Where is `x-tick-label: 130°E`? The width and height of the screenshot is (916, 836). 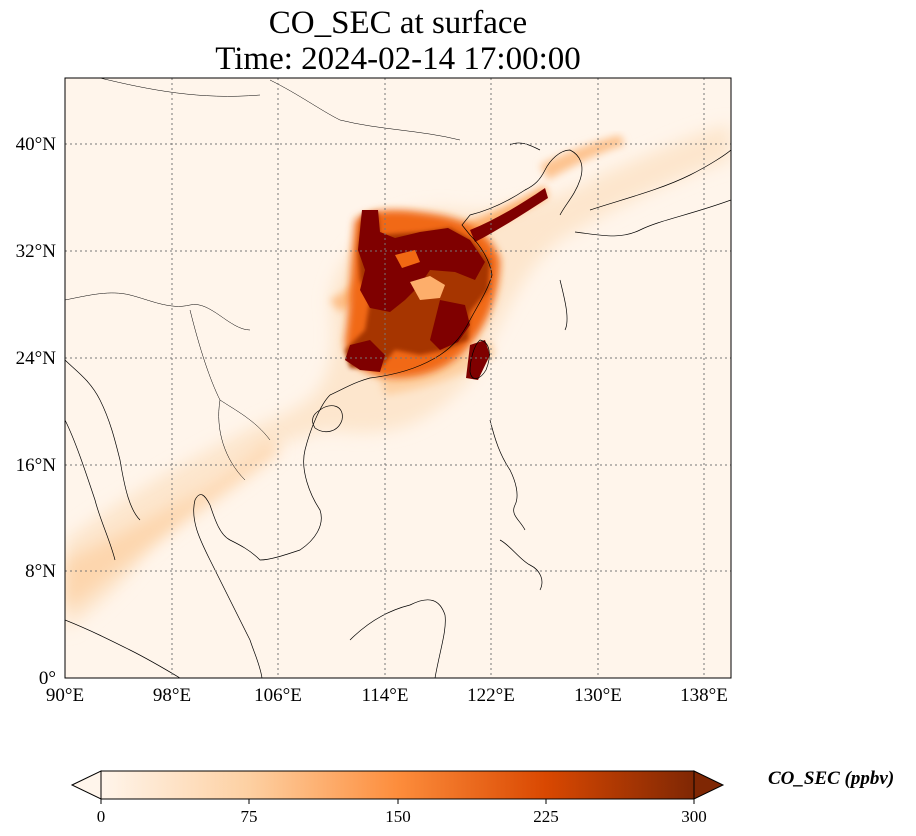
x-tick-label: 130°E is located at coordinates (598, 695).